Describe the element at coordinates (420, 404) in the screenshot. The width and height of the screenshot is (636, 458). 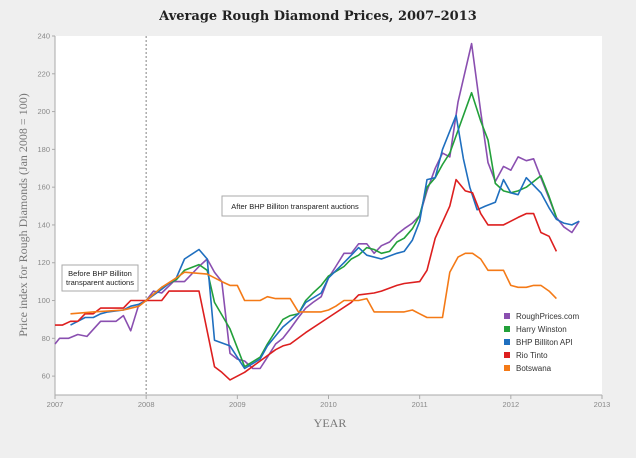
I see `x-tick-label: 2011` at that location.